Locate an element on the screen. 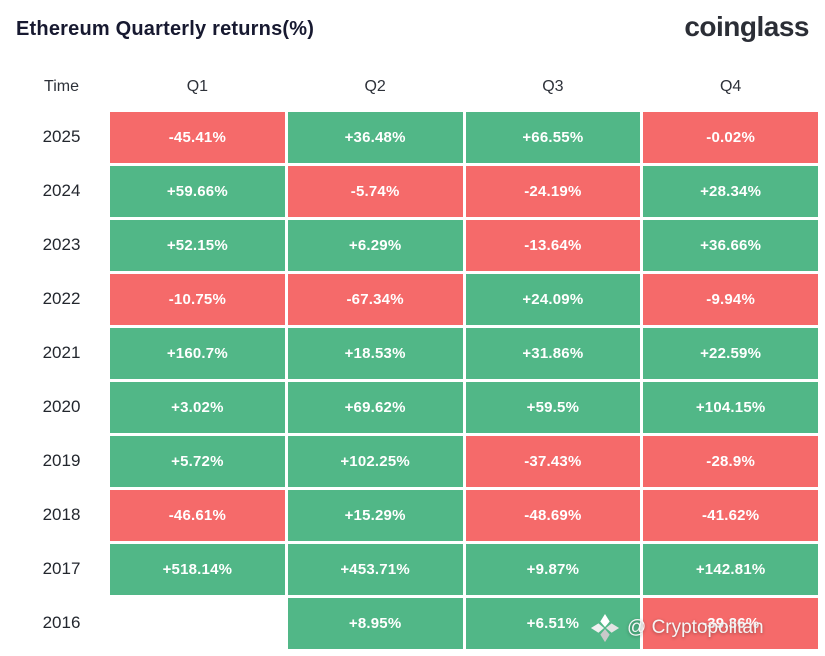 The image size is (825, 656). cell-2022-q2: -67.34% is located at coordinates (375, 299).